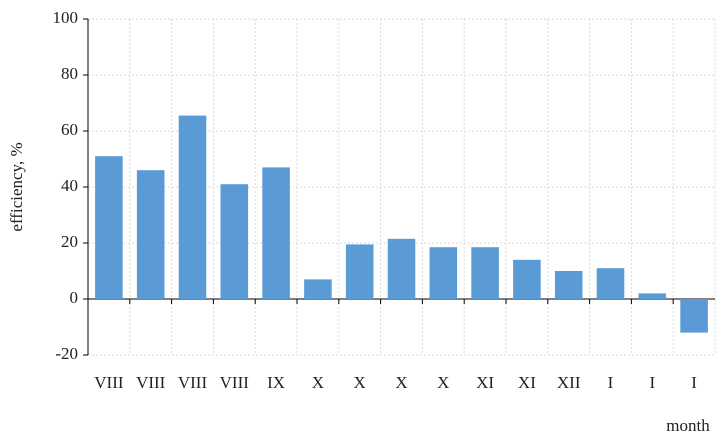  I want to click on x-tick-label: XII, so click(569, 382).